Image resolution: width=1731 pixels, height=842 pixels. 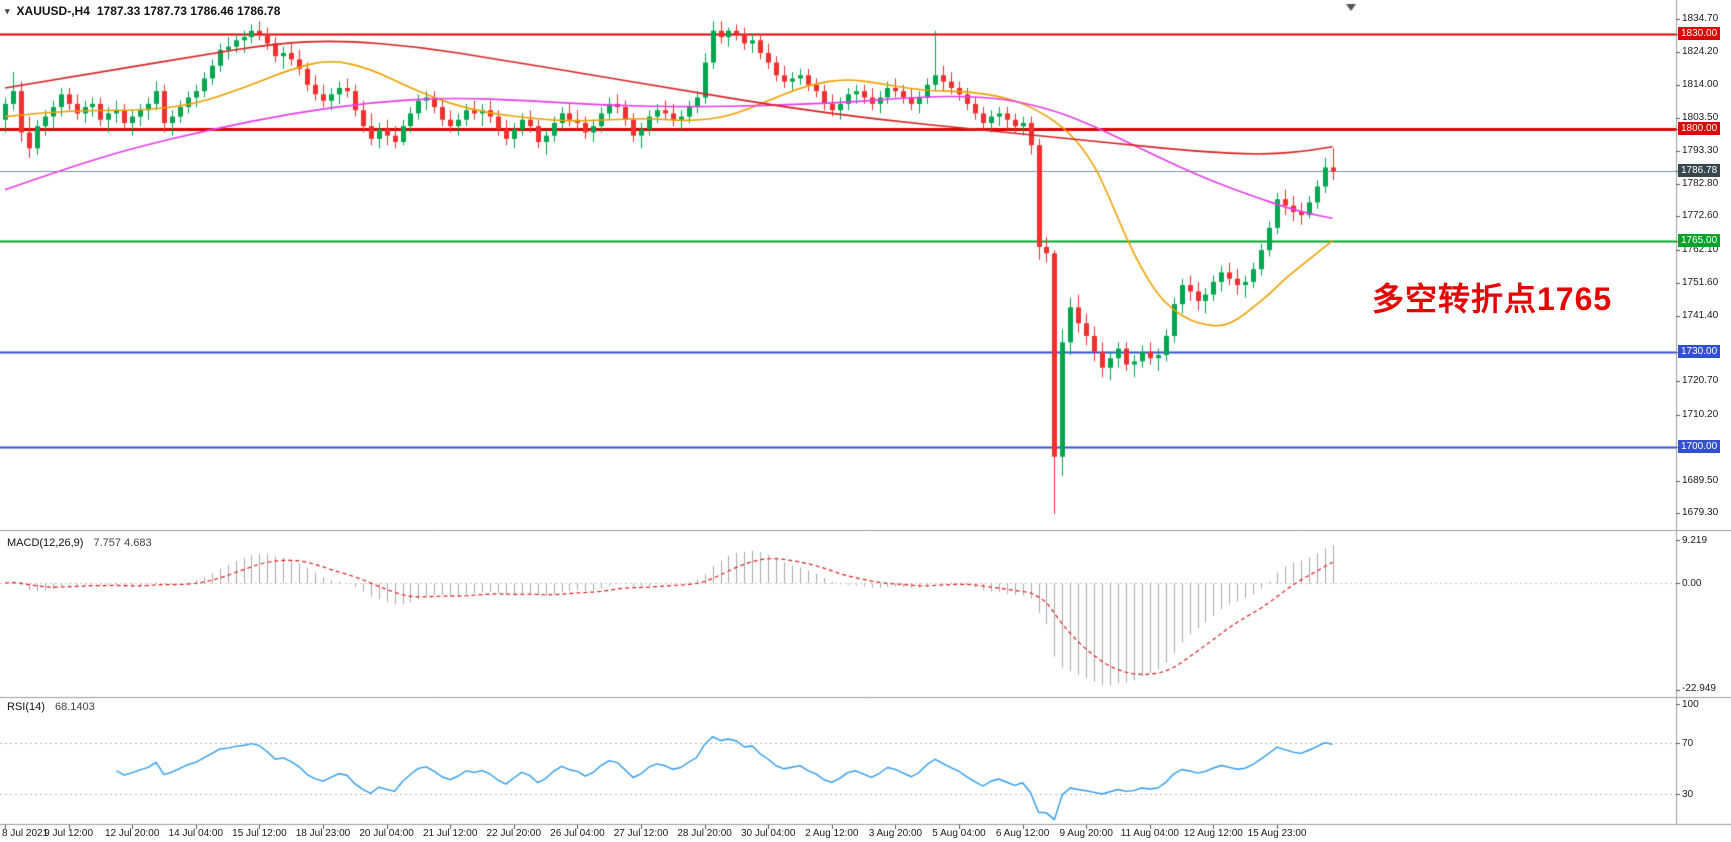 I want to click on rsi-name: RSI(14), so click(x=26, y=707).